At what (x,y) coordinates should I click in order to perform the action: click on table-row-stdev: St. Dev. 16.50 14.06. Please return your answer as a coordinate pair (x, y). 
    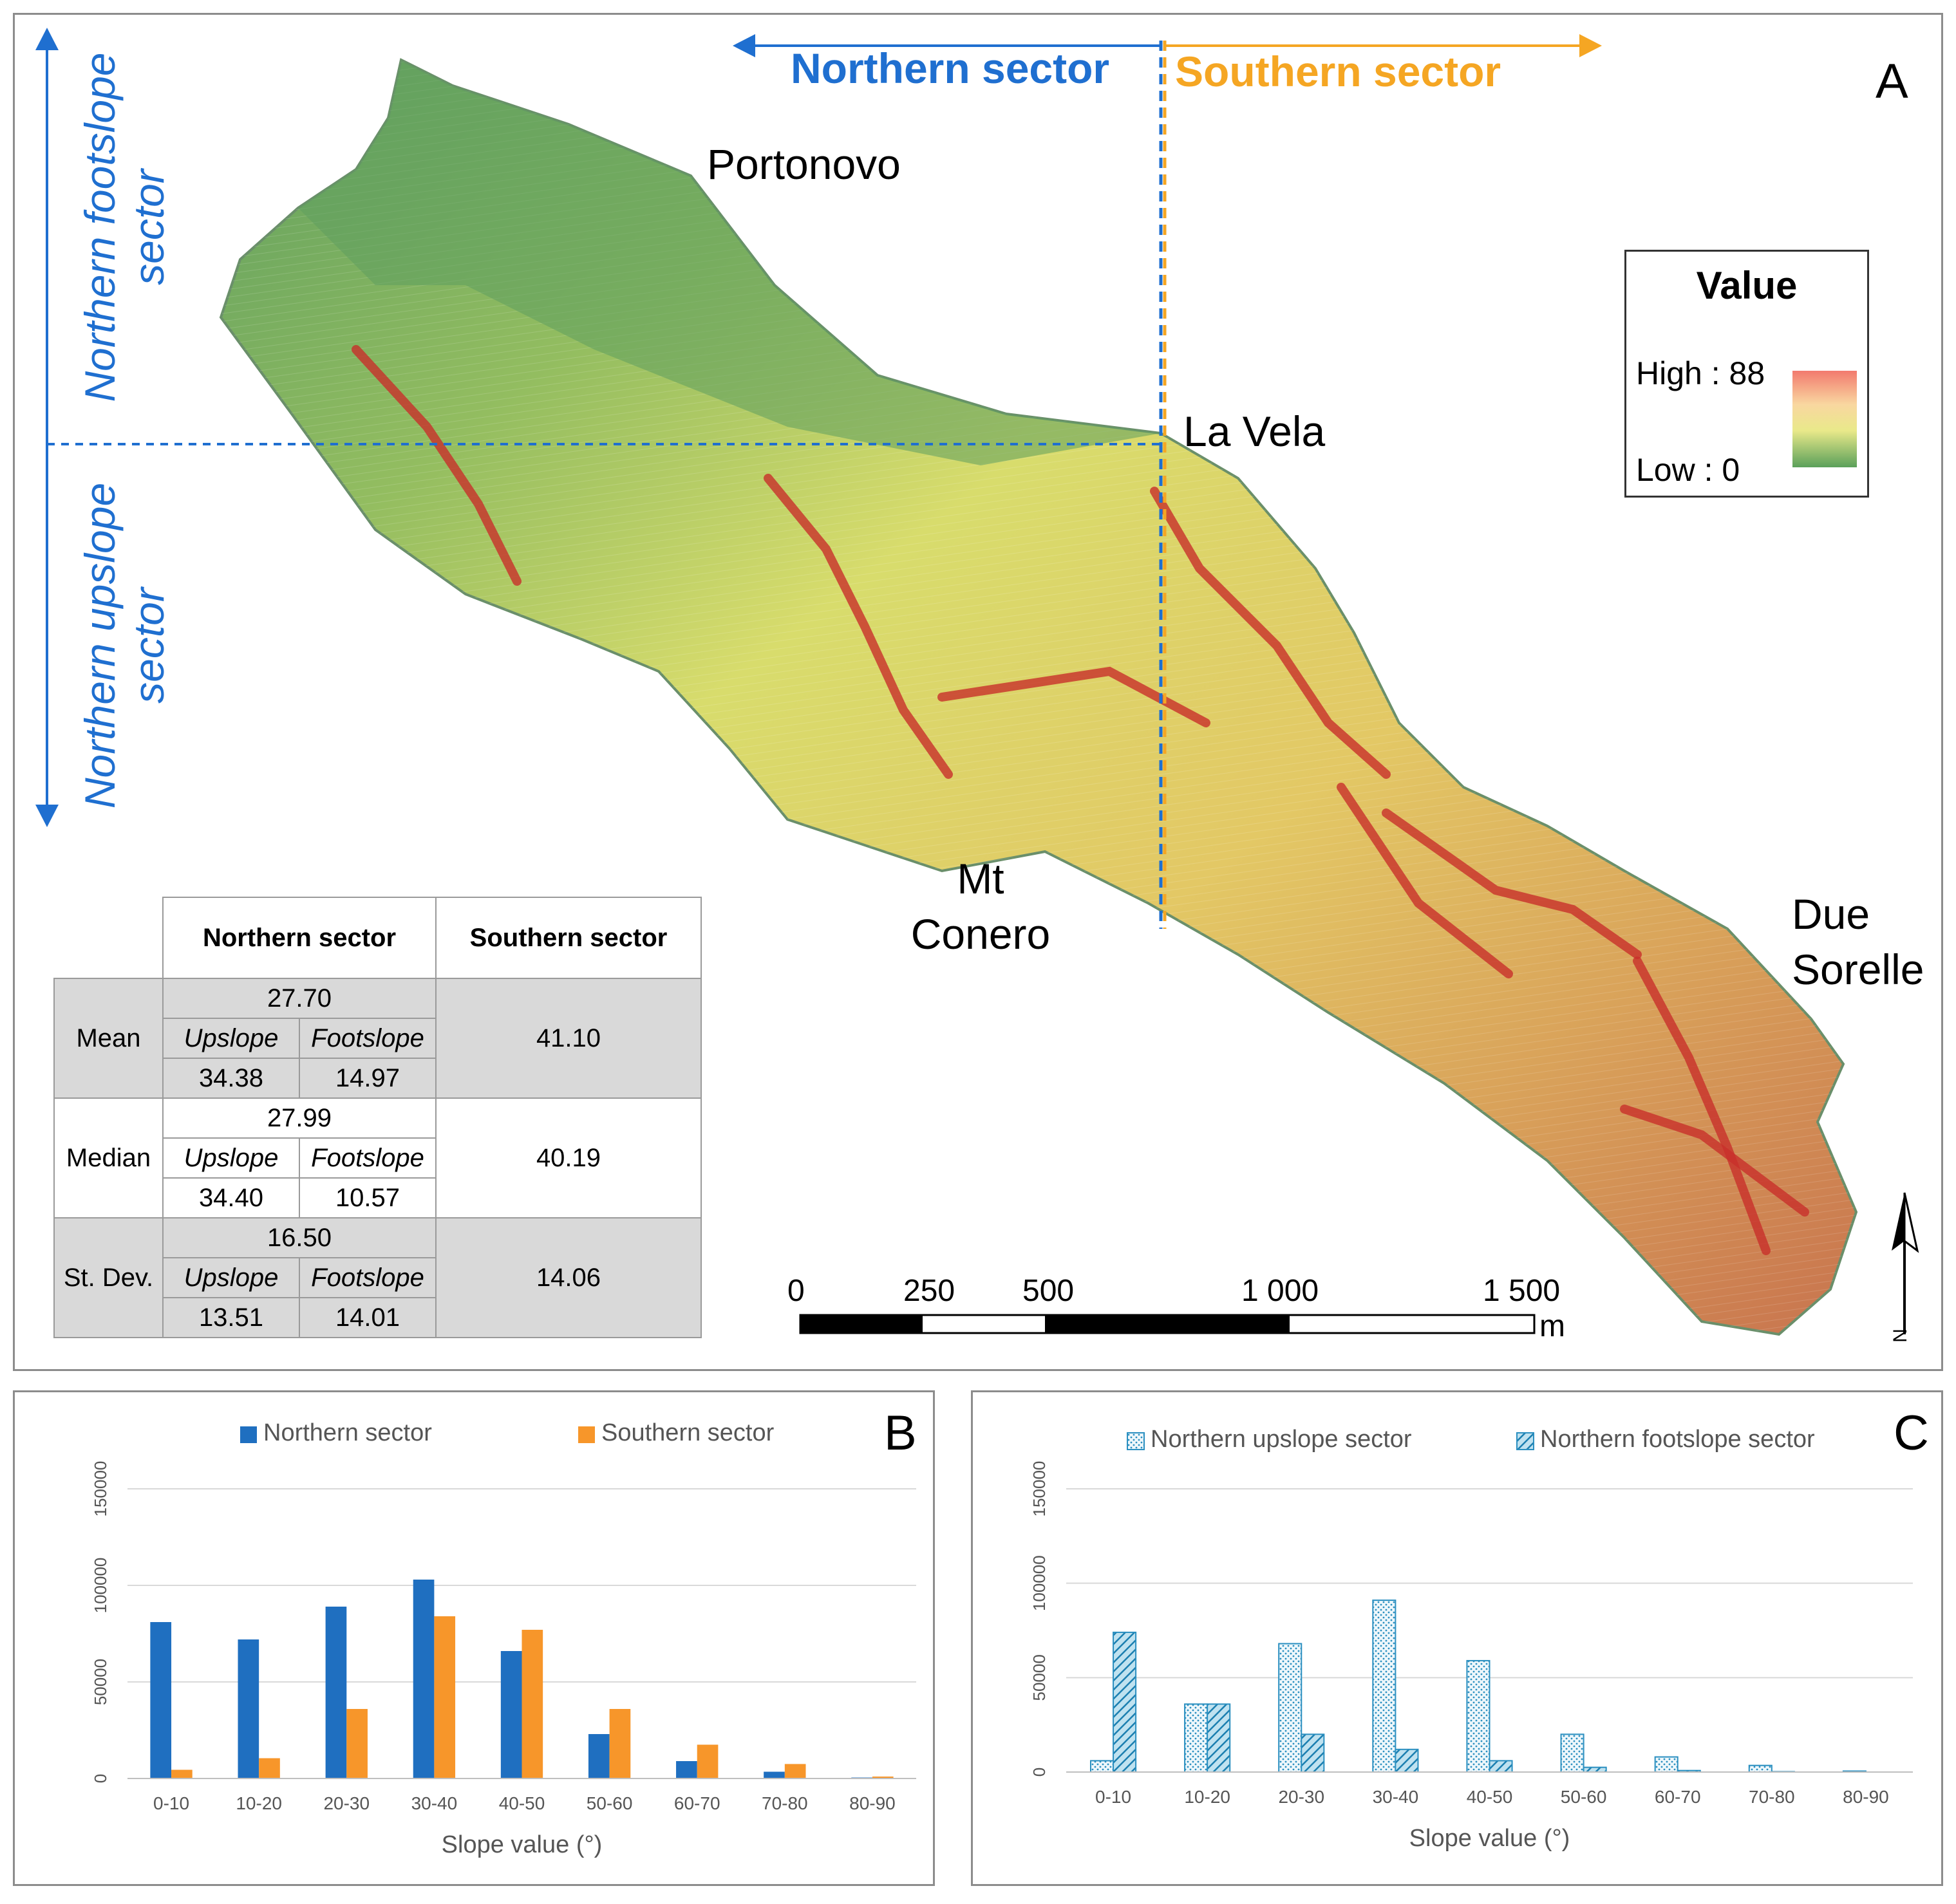
    Looking at the image, I should click on (378, 1277).